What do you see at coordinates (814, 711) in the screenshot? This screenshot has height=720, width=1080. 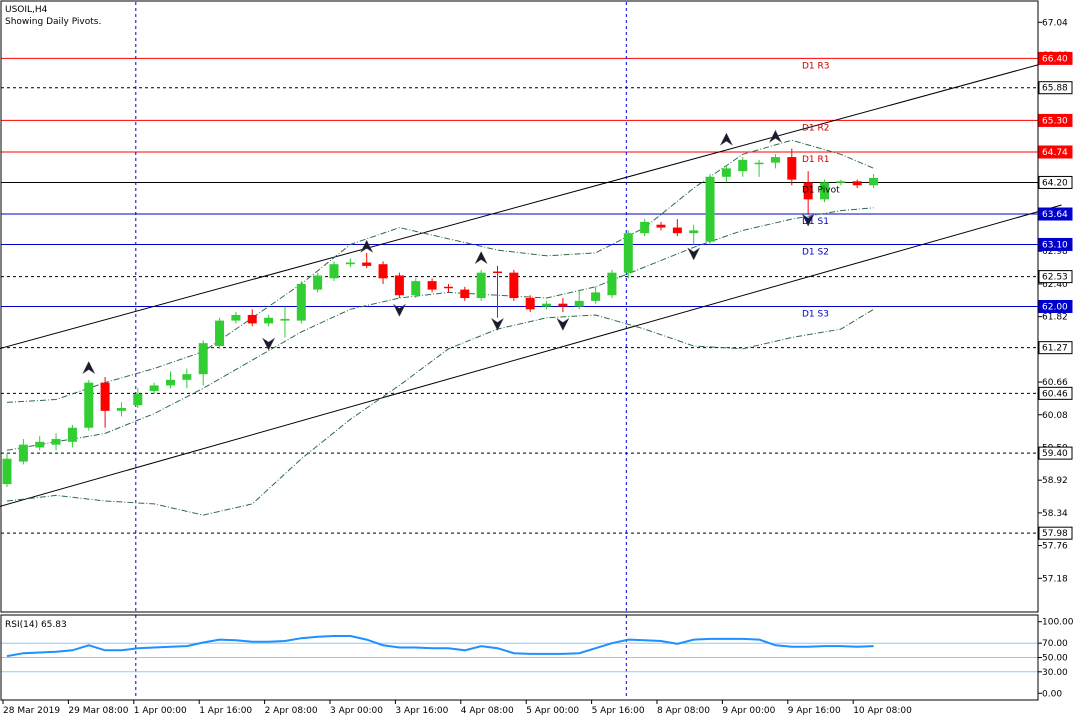 I see `x-tick-label-12: 9 Apr 16:00` at bounding box center [814, 711].